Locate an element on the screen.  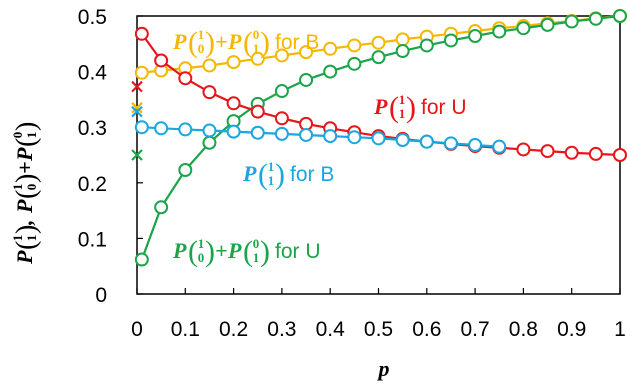
x-tick-label: 0.9 is located at coordinates (571, 329).